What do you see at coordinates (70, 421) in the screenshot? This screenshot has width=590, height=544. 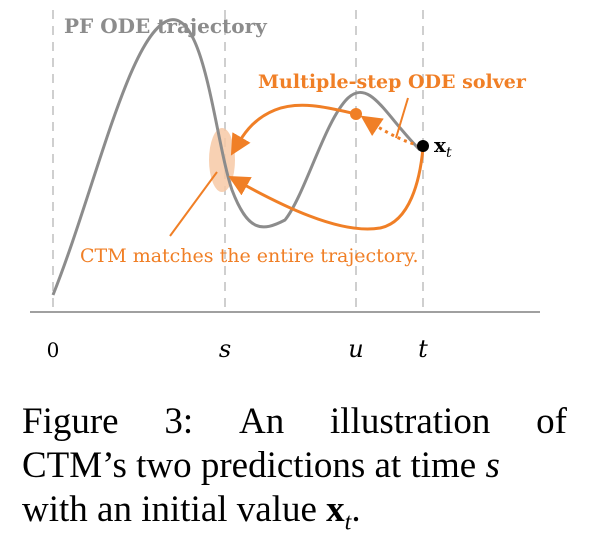 I see `caption-word-figure: Figure` at bounding box center [70, 421].